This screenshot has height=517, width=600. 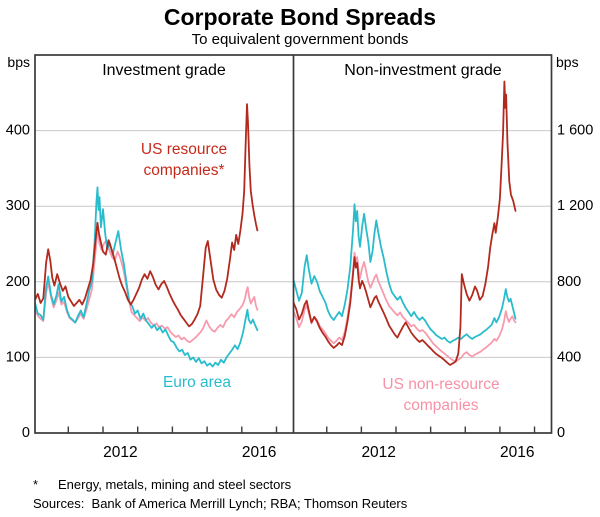 What do you see at coordinates (441, 395) in the screenshot?
I see `series-label-us-non-resource-companies: US non-resource companies` at bounding box center [441, 395].